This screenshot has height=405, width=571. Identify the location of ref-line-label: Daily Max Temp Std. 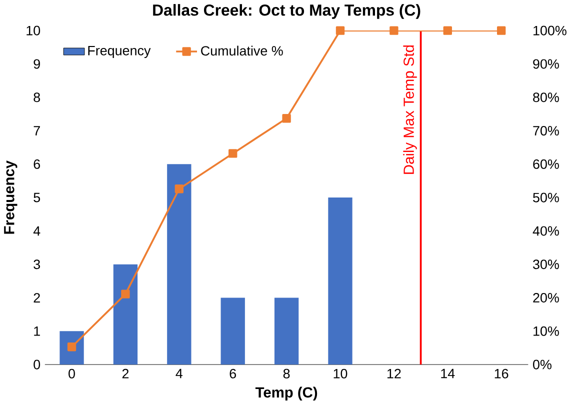
(410, 110).